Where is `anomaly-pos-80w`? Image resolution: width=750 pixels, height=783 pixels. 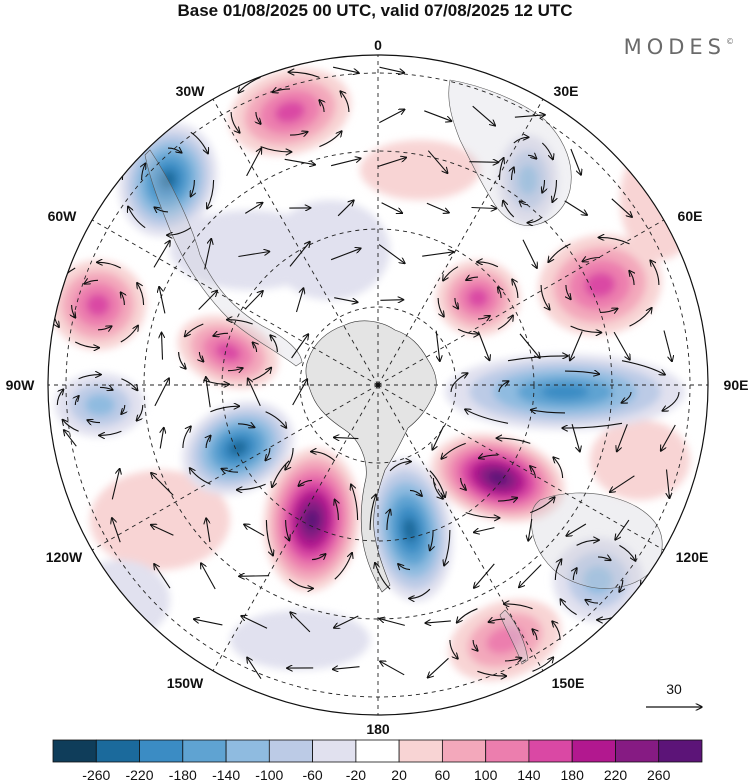
anomaly-pos-80w is located at coordinates (228, 352).